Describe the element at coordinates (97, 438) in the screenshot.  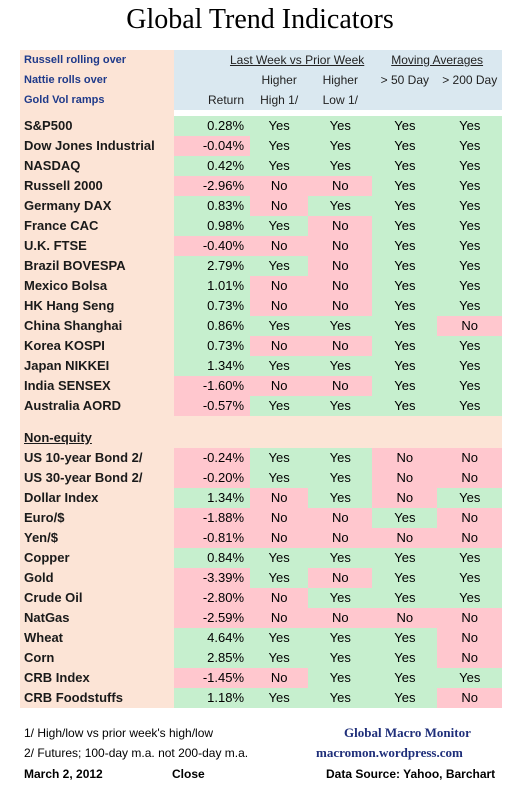
I see `section-label: Non-equity` at that location.